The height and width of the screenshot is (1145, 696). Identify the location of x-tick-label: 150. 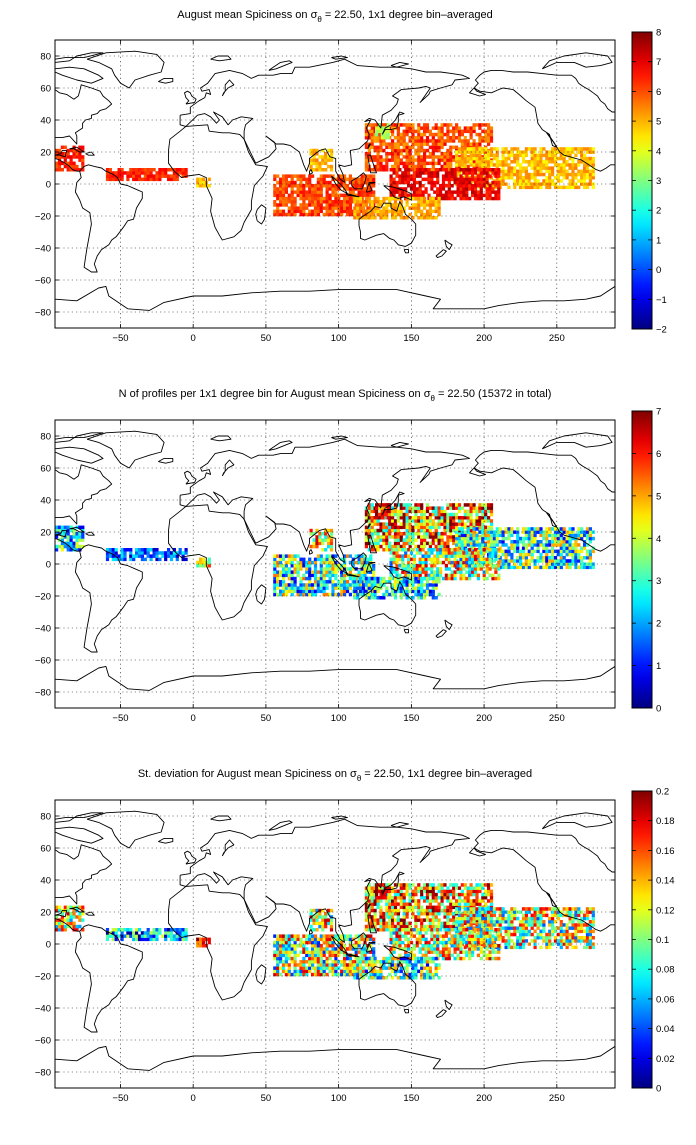
(411, 338).